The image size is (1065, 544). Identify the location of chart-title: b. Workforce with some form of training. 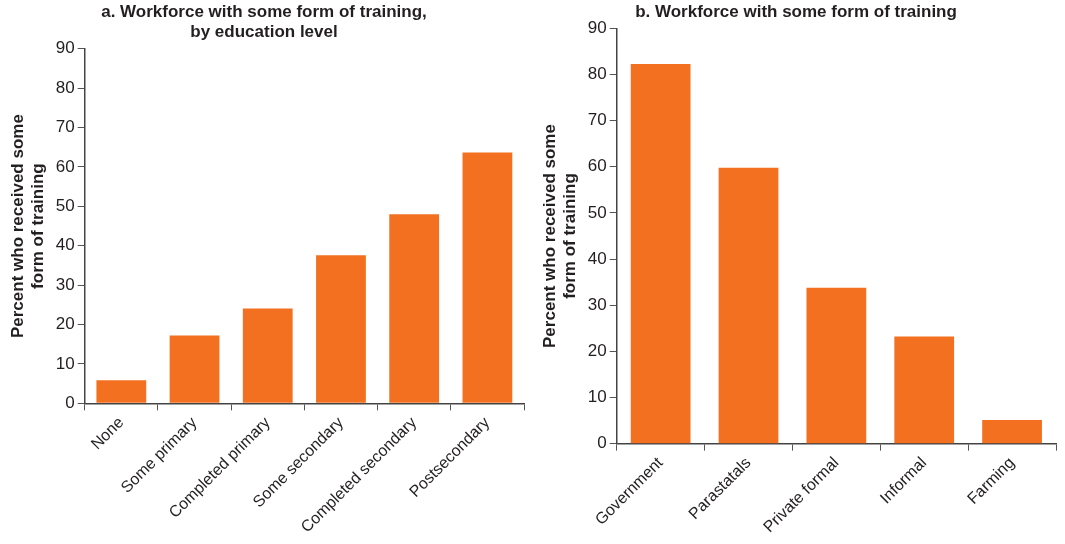
(796, 11).